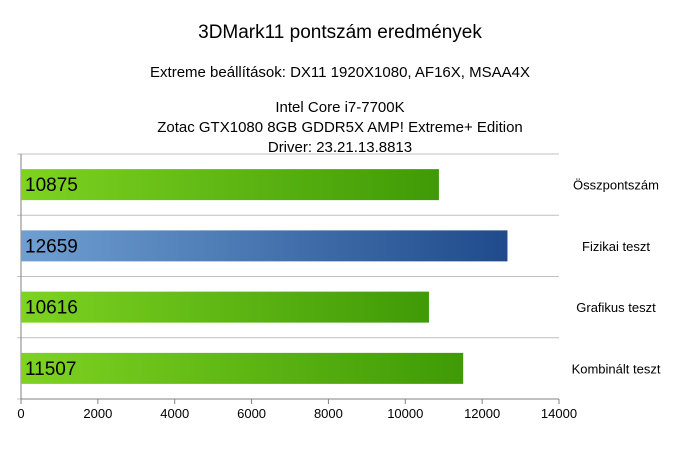 Image resolution: width=680 pixels, height=452 pixels. Describe the element at coordinates (340, 147) in the screenshot. I see `info-line-driver: Driver: 23.21.13.8813` at that location.